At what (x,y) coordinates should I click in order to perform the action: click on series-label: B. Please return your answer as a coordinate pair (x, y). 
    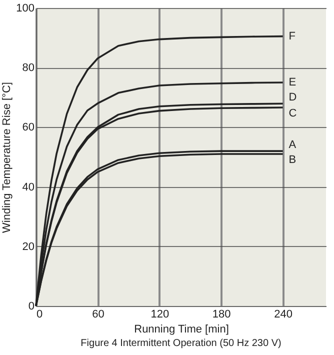
    Looking at the image, I should click on (292, 160).